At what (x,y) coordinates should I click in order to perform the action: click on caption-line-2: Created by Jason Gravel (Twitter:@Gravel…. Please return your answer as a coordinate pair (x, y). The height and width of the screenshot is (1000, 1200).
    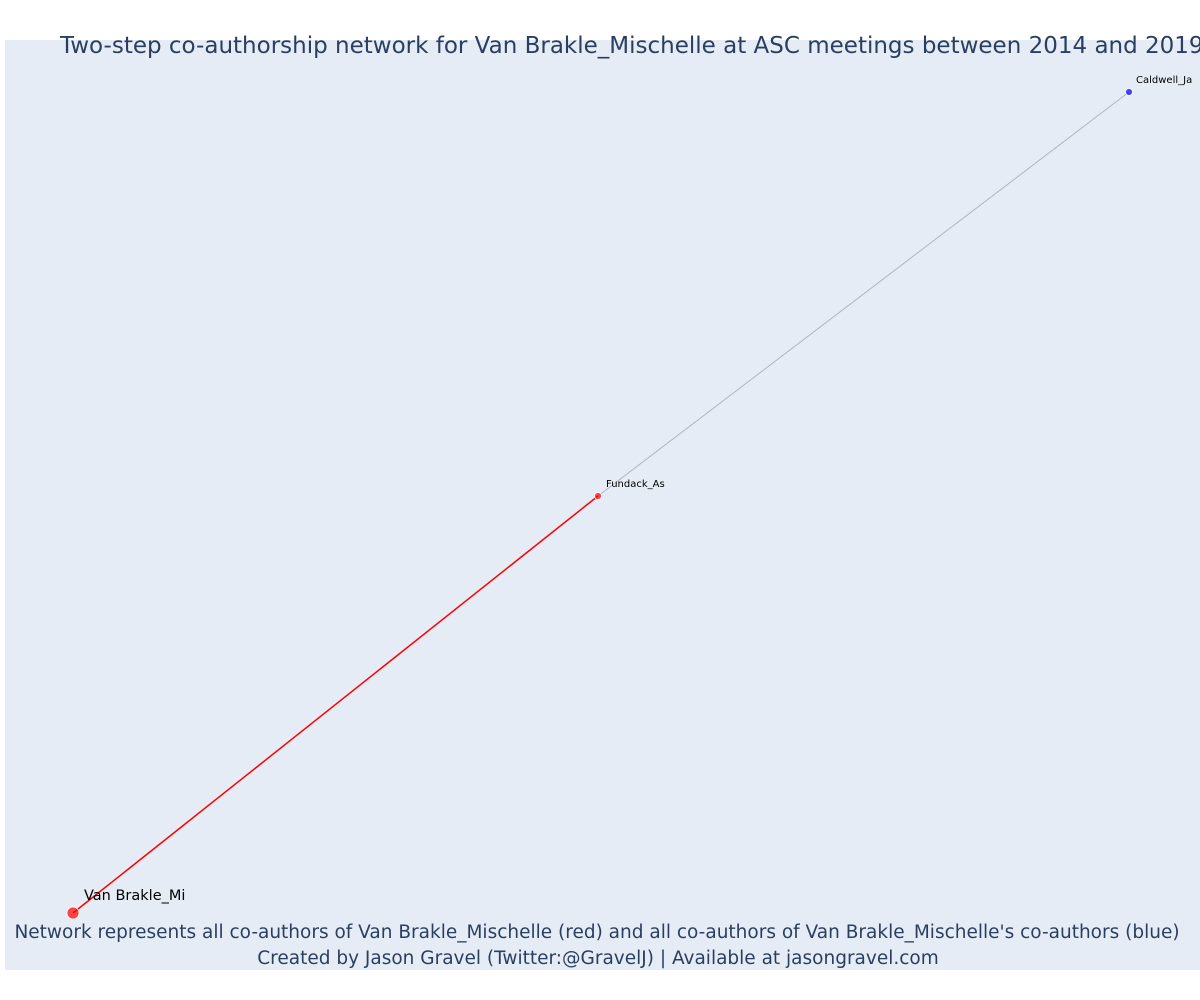
    Looking at the image, I should click on (598, 958).